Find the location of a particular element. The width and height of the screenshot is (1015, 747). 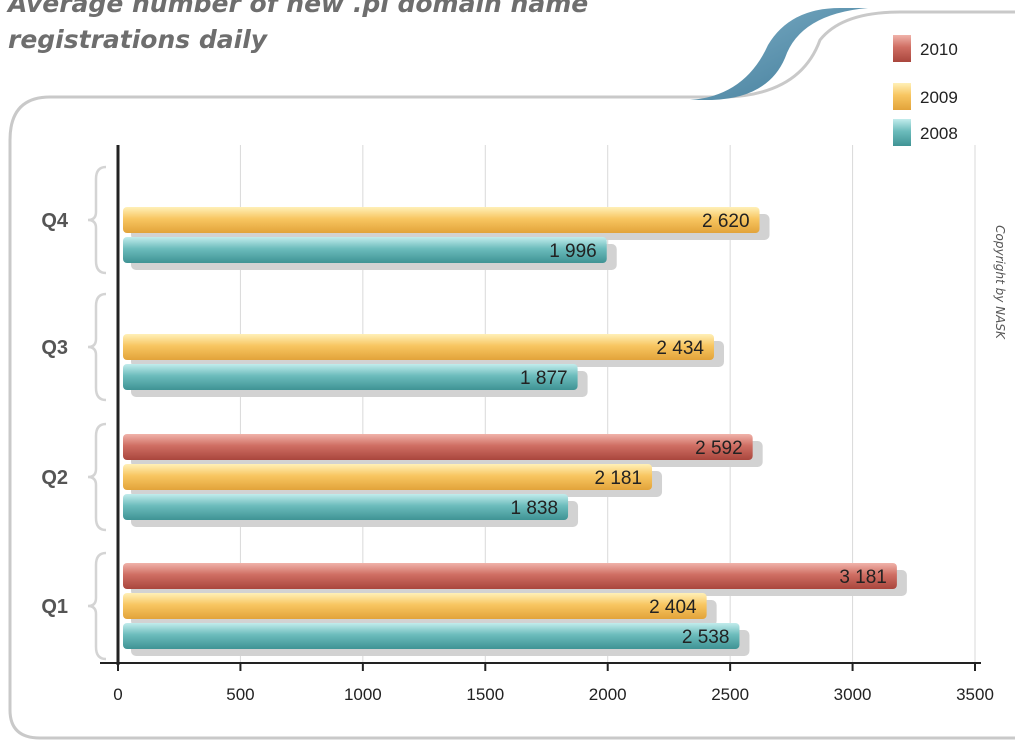

bar-2008-Q1 is located at coordinates (431, 636).